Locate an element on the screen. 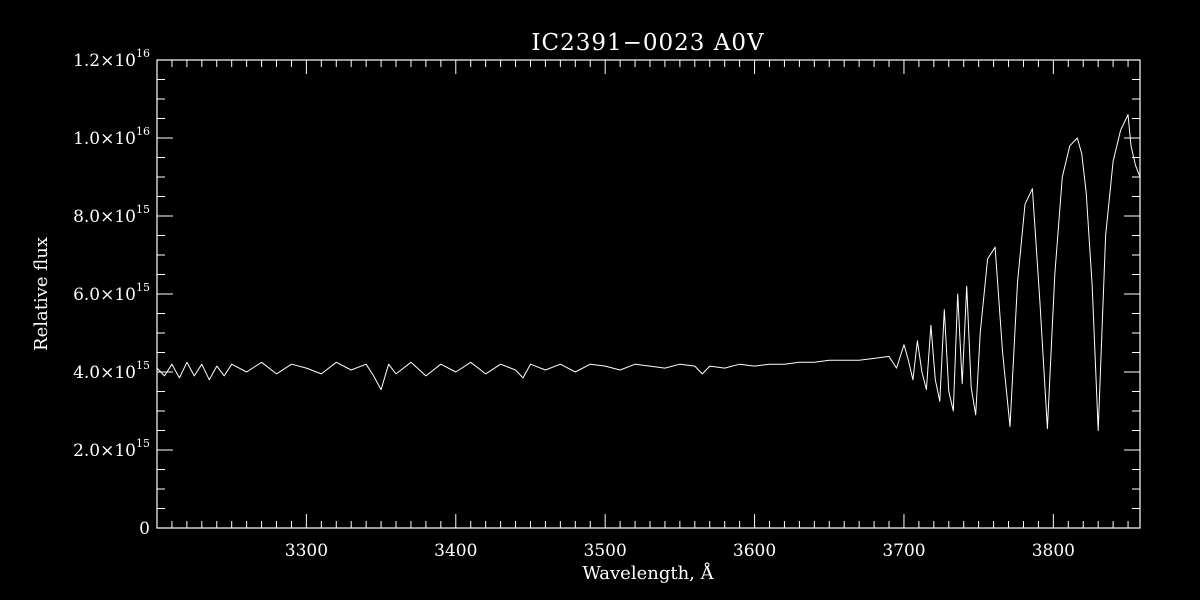 The image size is (1200, 600). y-tick-mantissa: 8.0×10 is located at coordinates (104, 217).